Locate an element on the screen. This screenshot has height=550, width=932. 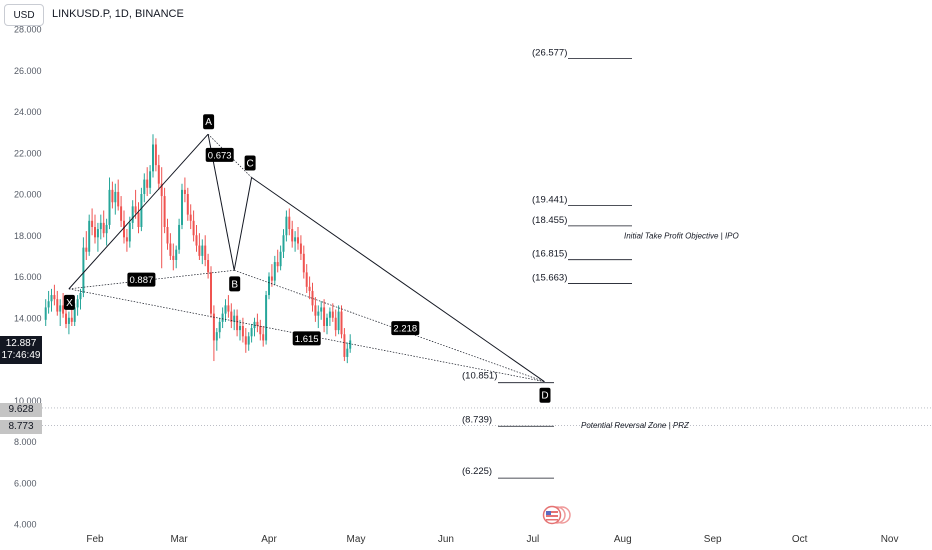
level-label: (8.739) is located at coordinates (477, 419).